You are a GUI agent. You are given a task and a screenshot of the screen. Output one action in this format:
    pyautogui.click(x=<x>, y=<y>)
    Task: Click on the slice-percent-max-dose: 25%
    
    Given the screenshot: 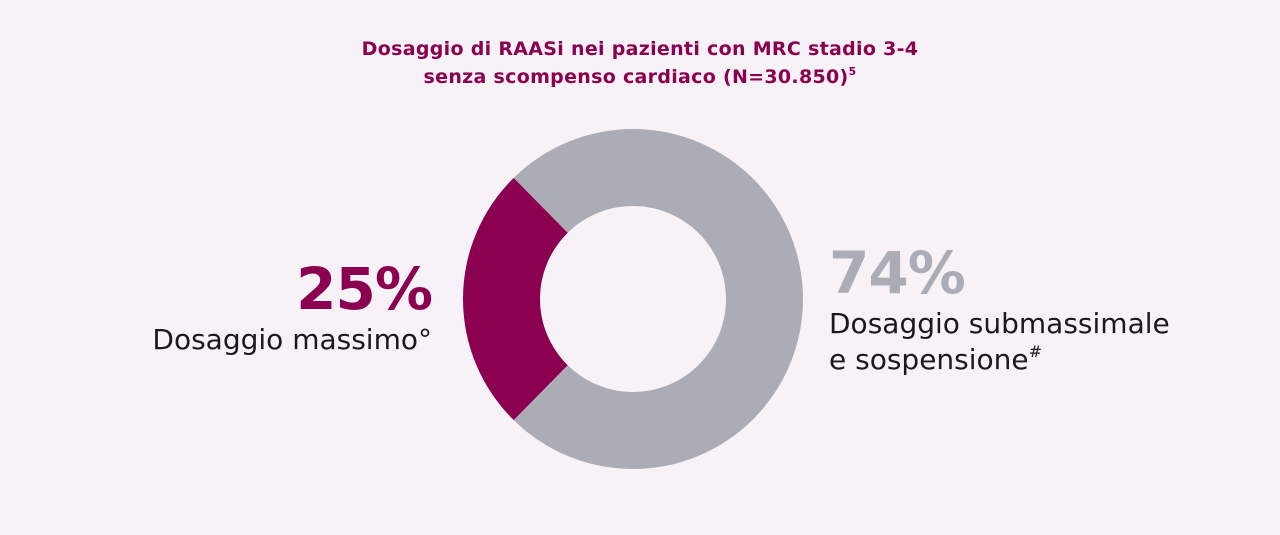 What is the action you would take?
    pyautogui.click(x=364, y=289)
    